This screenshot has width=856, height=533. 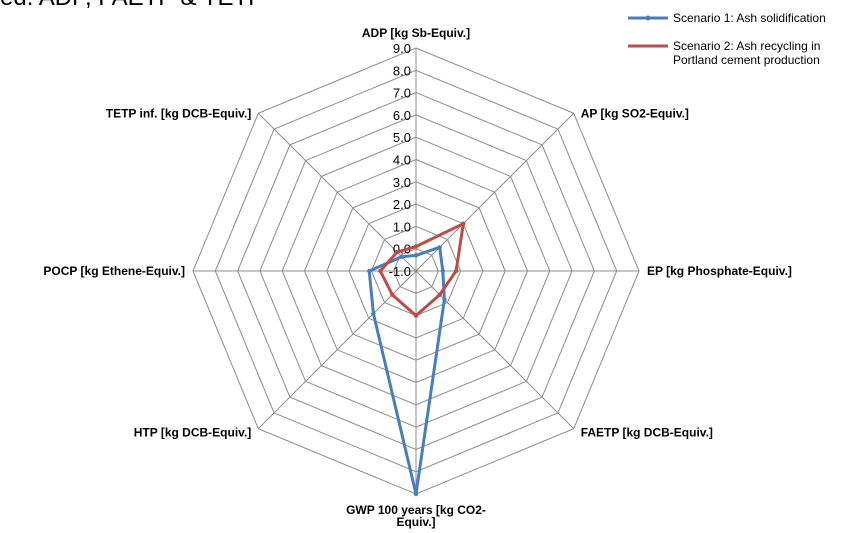 I want to click on legend-item-1: Scenario 1: Ash solidification, so click(x=727, y=18).